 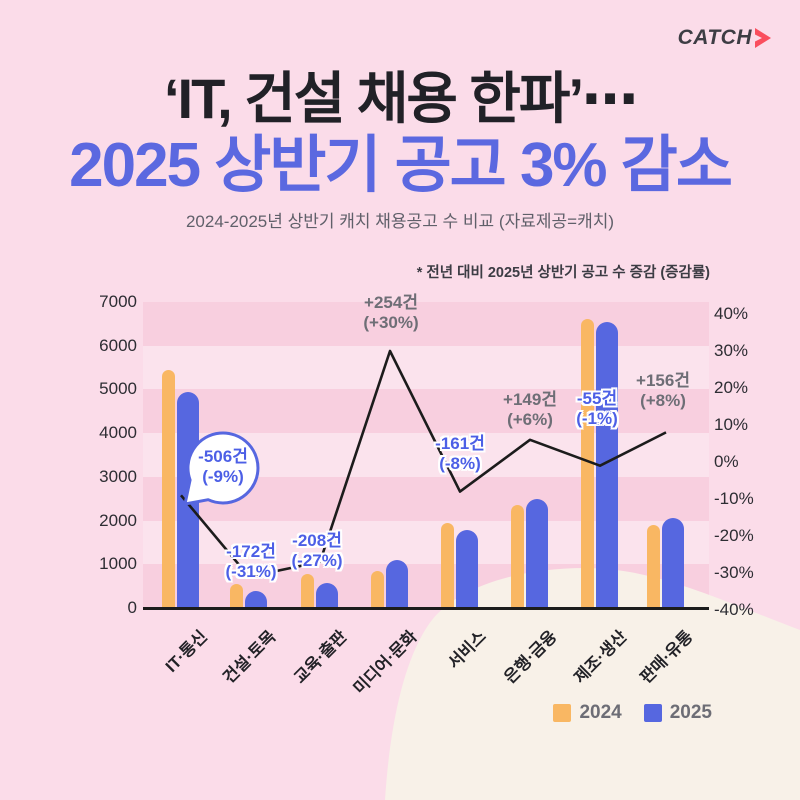 What do you see at coordinates (600, 712) in the screenshot?
I see `legend-label-2024: 2024` at bounding box center [600, 712].